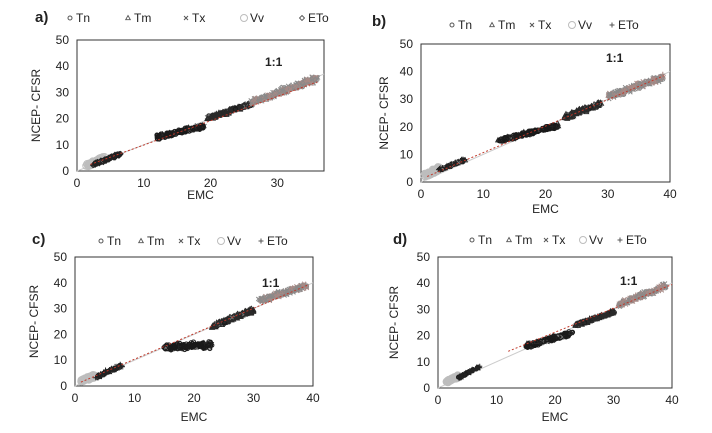 The image size is (712, 433). Describe the element at coordinates (77, 183) in the screenshot. I see `x-tick-label: 0` at that location.